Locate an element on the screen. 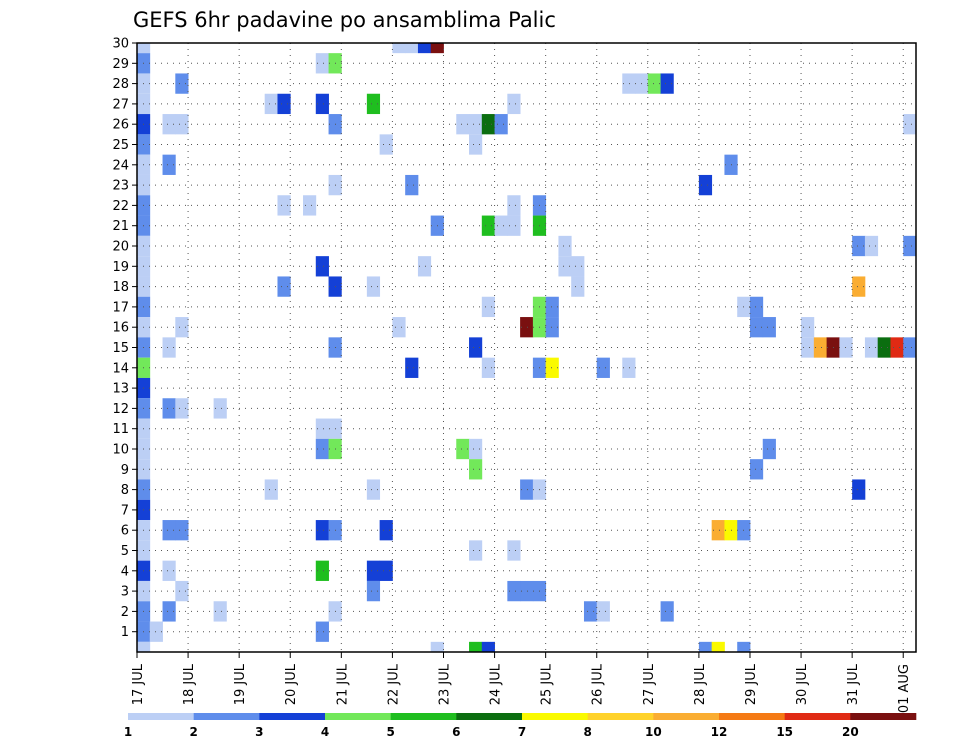  y-tick-label: 27 is located at coordinates (120, 104).